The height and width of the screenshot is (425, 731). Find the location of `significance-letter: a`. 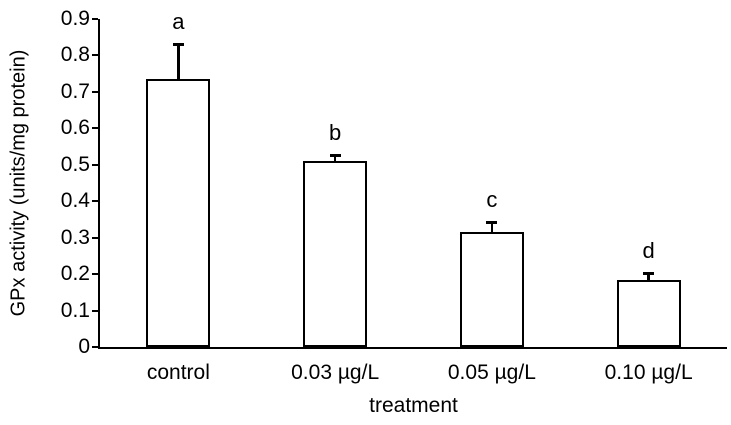

significance-letter: a is located at coordinates (178, 21).